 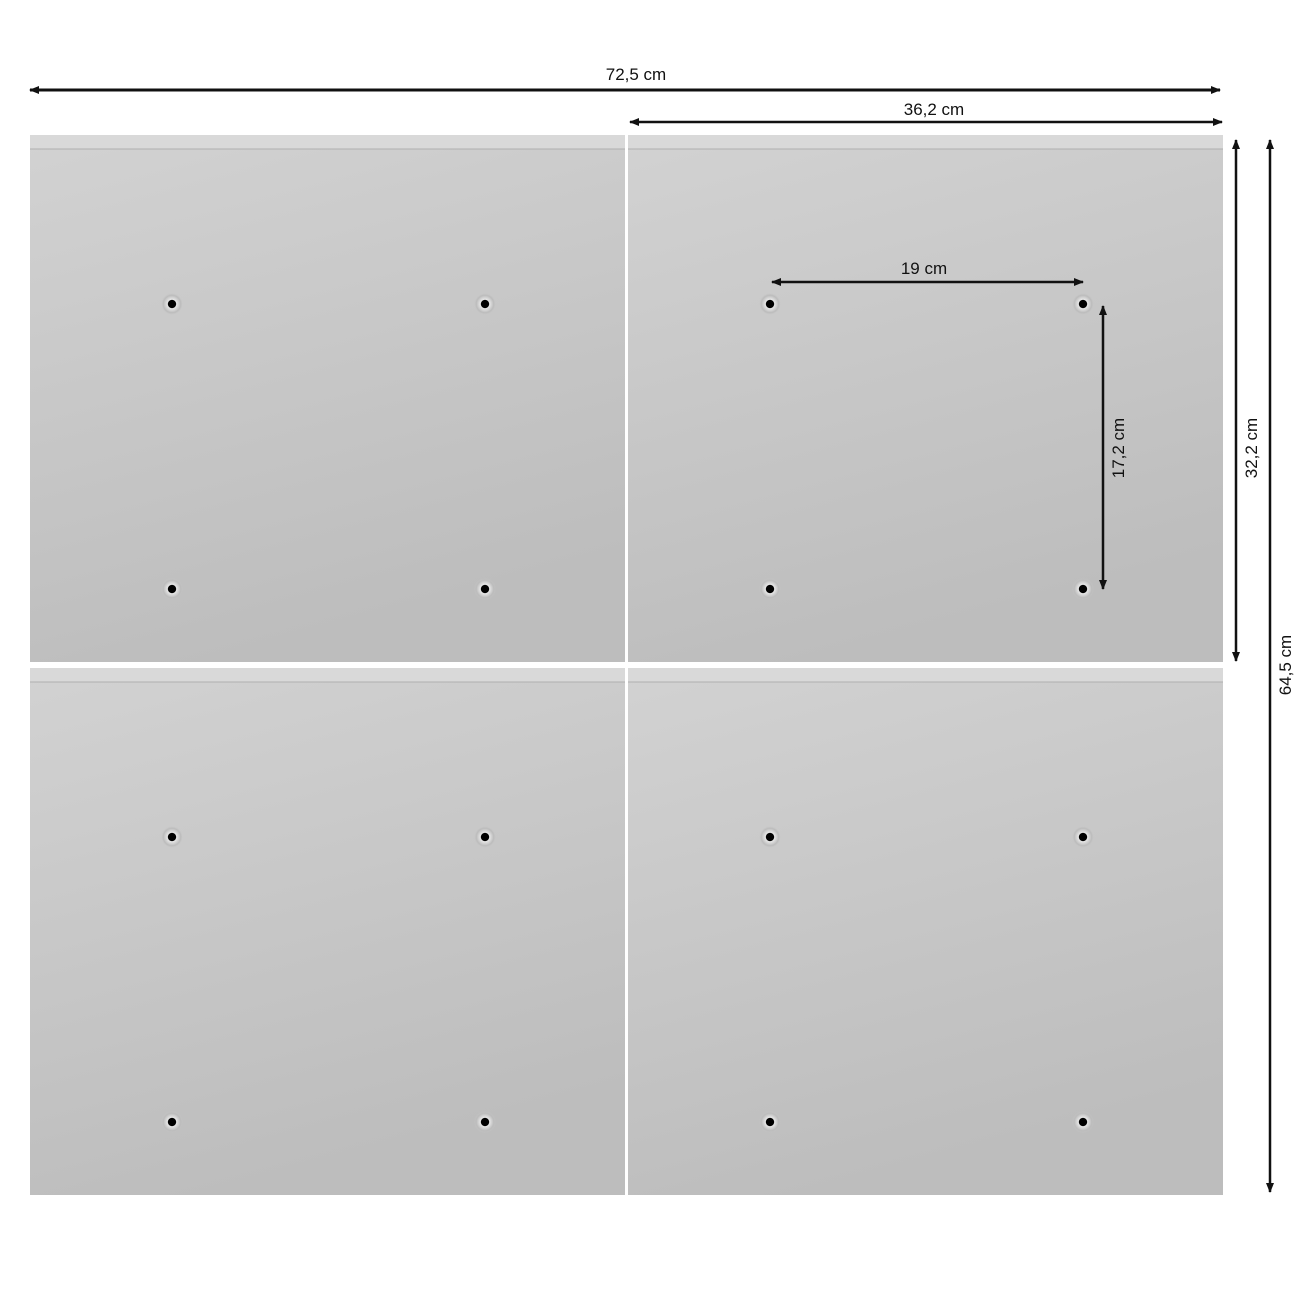 I want to click on label-total-width: 72,5 cm, so click(x=636, y=74).